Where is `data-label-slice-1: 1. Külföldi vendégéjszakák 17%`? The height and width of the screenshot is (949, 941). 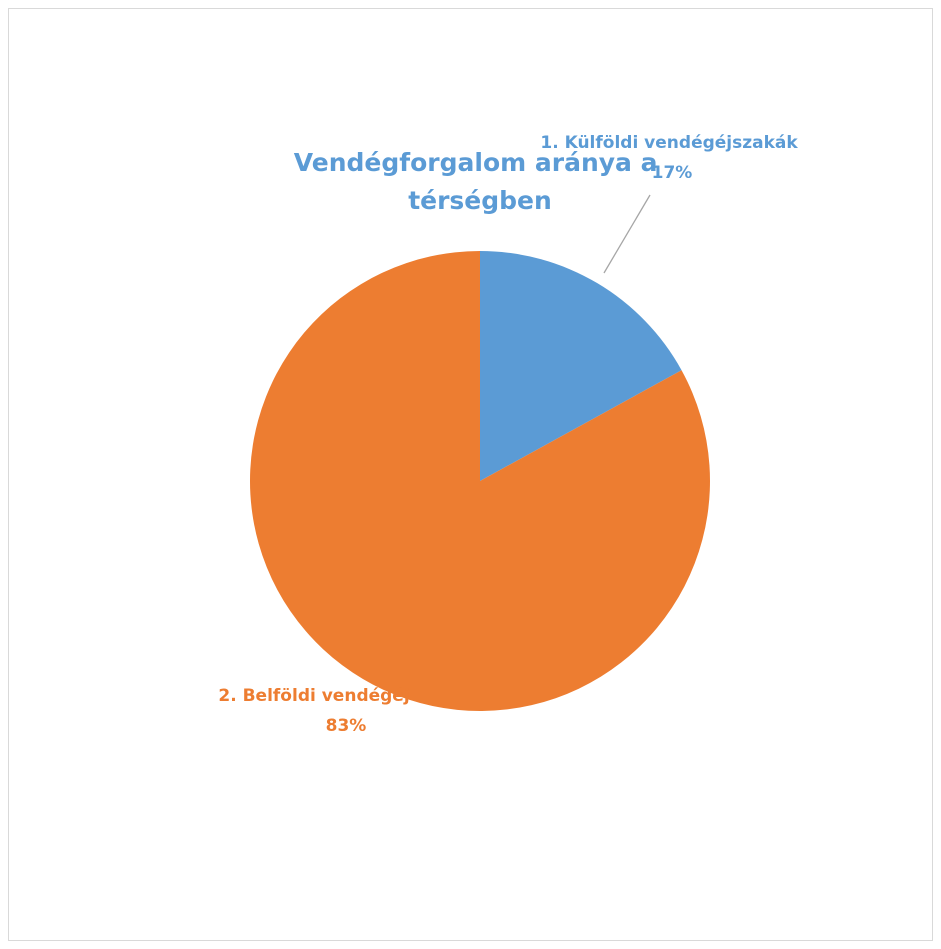
data-label-slice-1: 1. Külföldi vendégéjszakák 17% is located at coordinates (671, 158).